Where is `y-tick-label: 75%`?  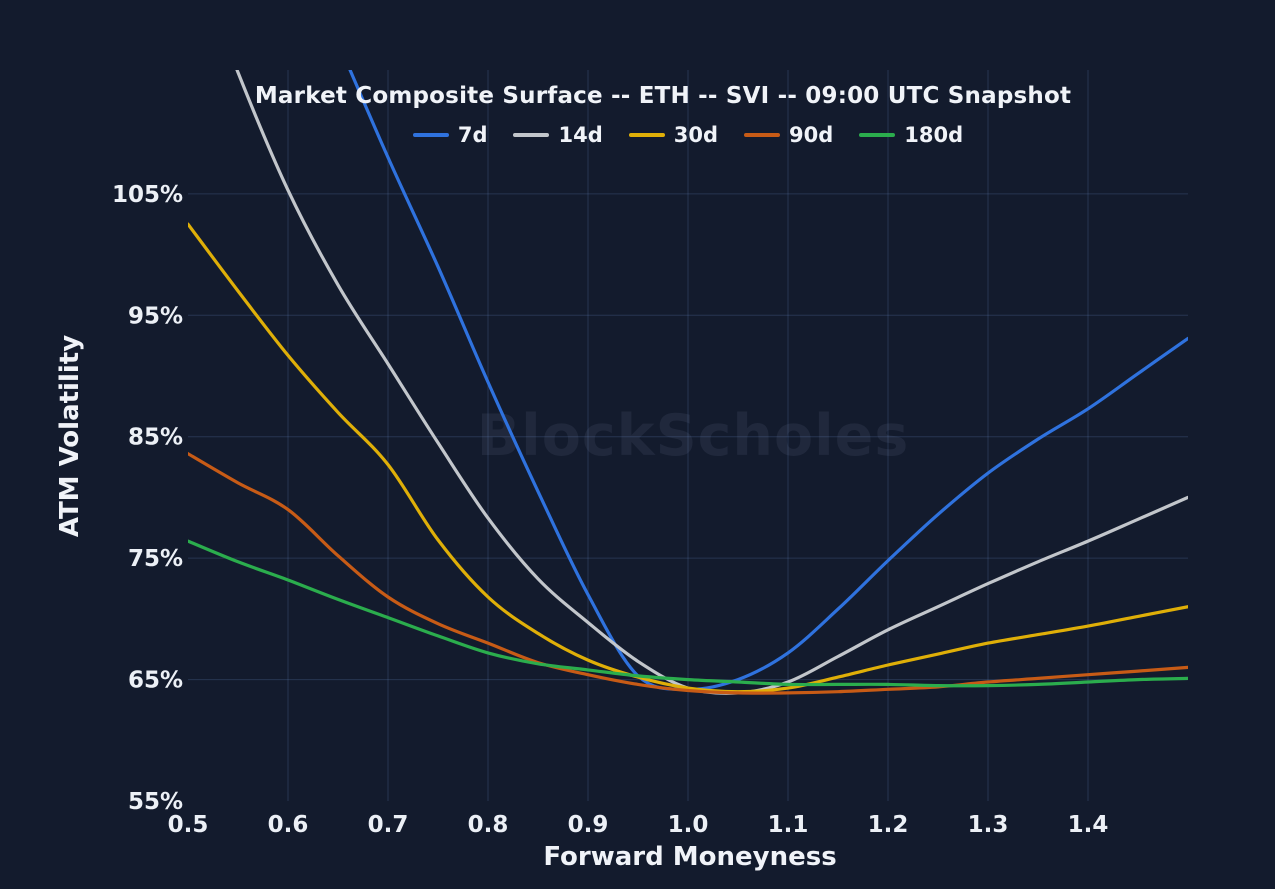 y-tick-label: 75% is located at coordinates (155, 559).